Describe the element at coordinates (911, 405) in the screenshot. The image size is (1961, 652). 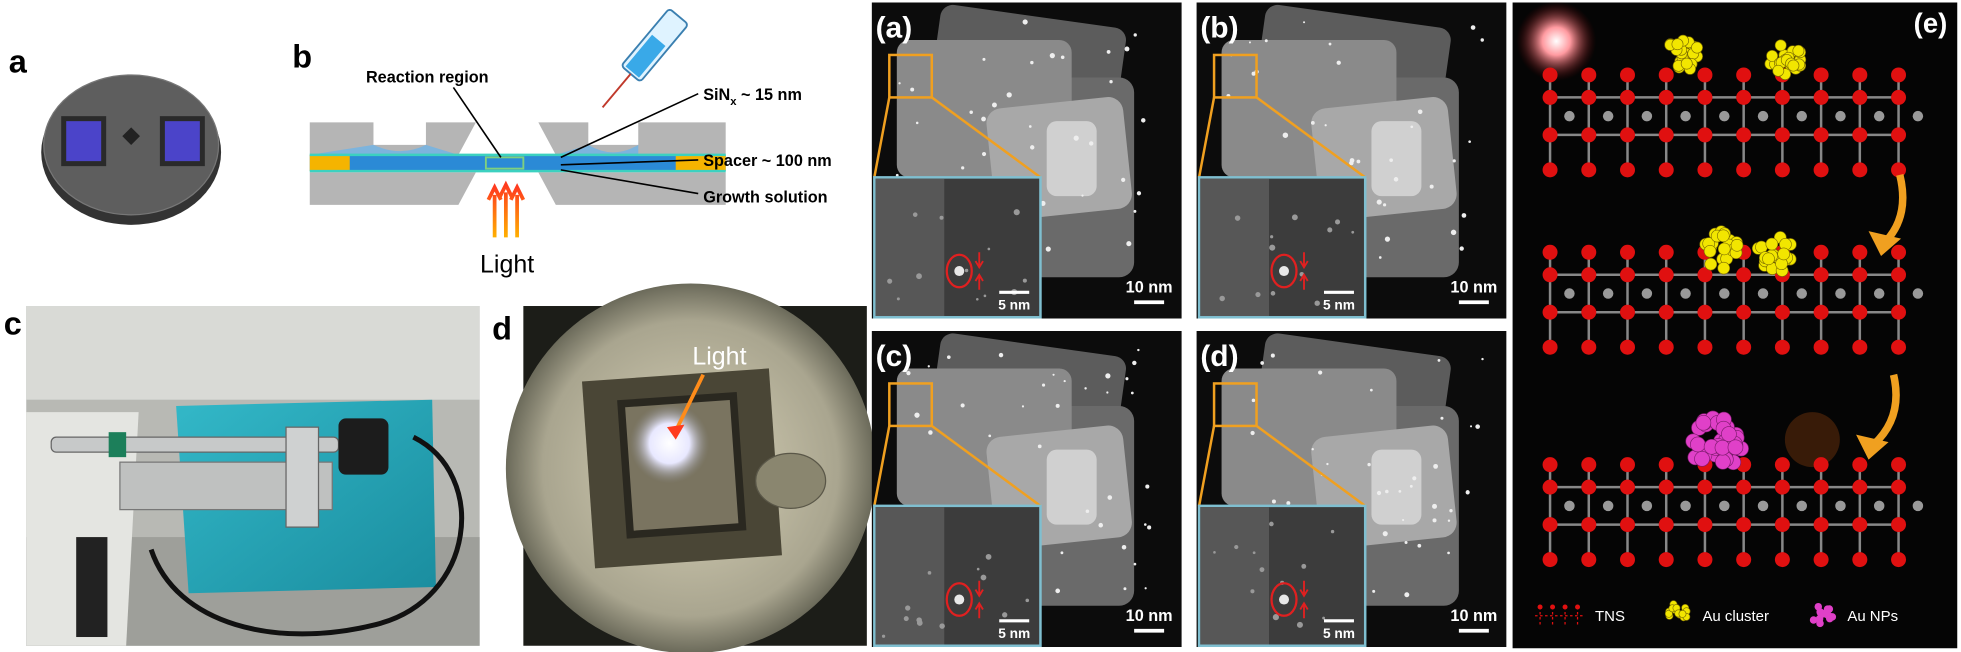
I see `roi` at that location.